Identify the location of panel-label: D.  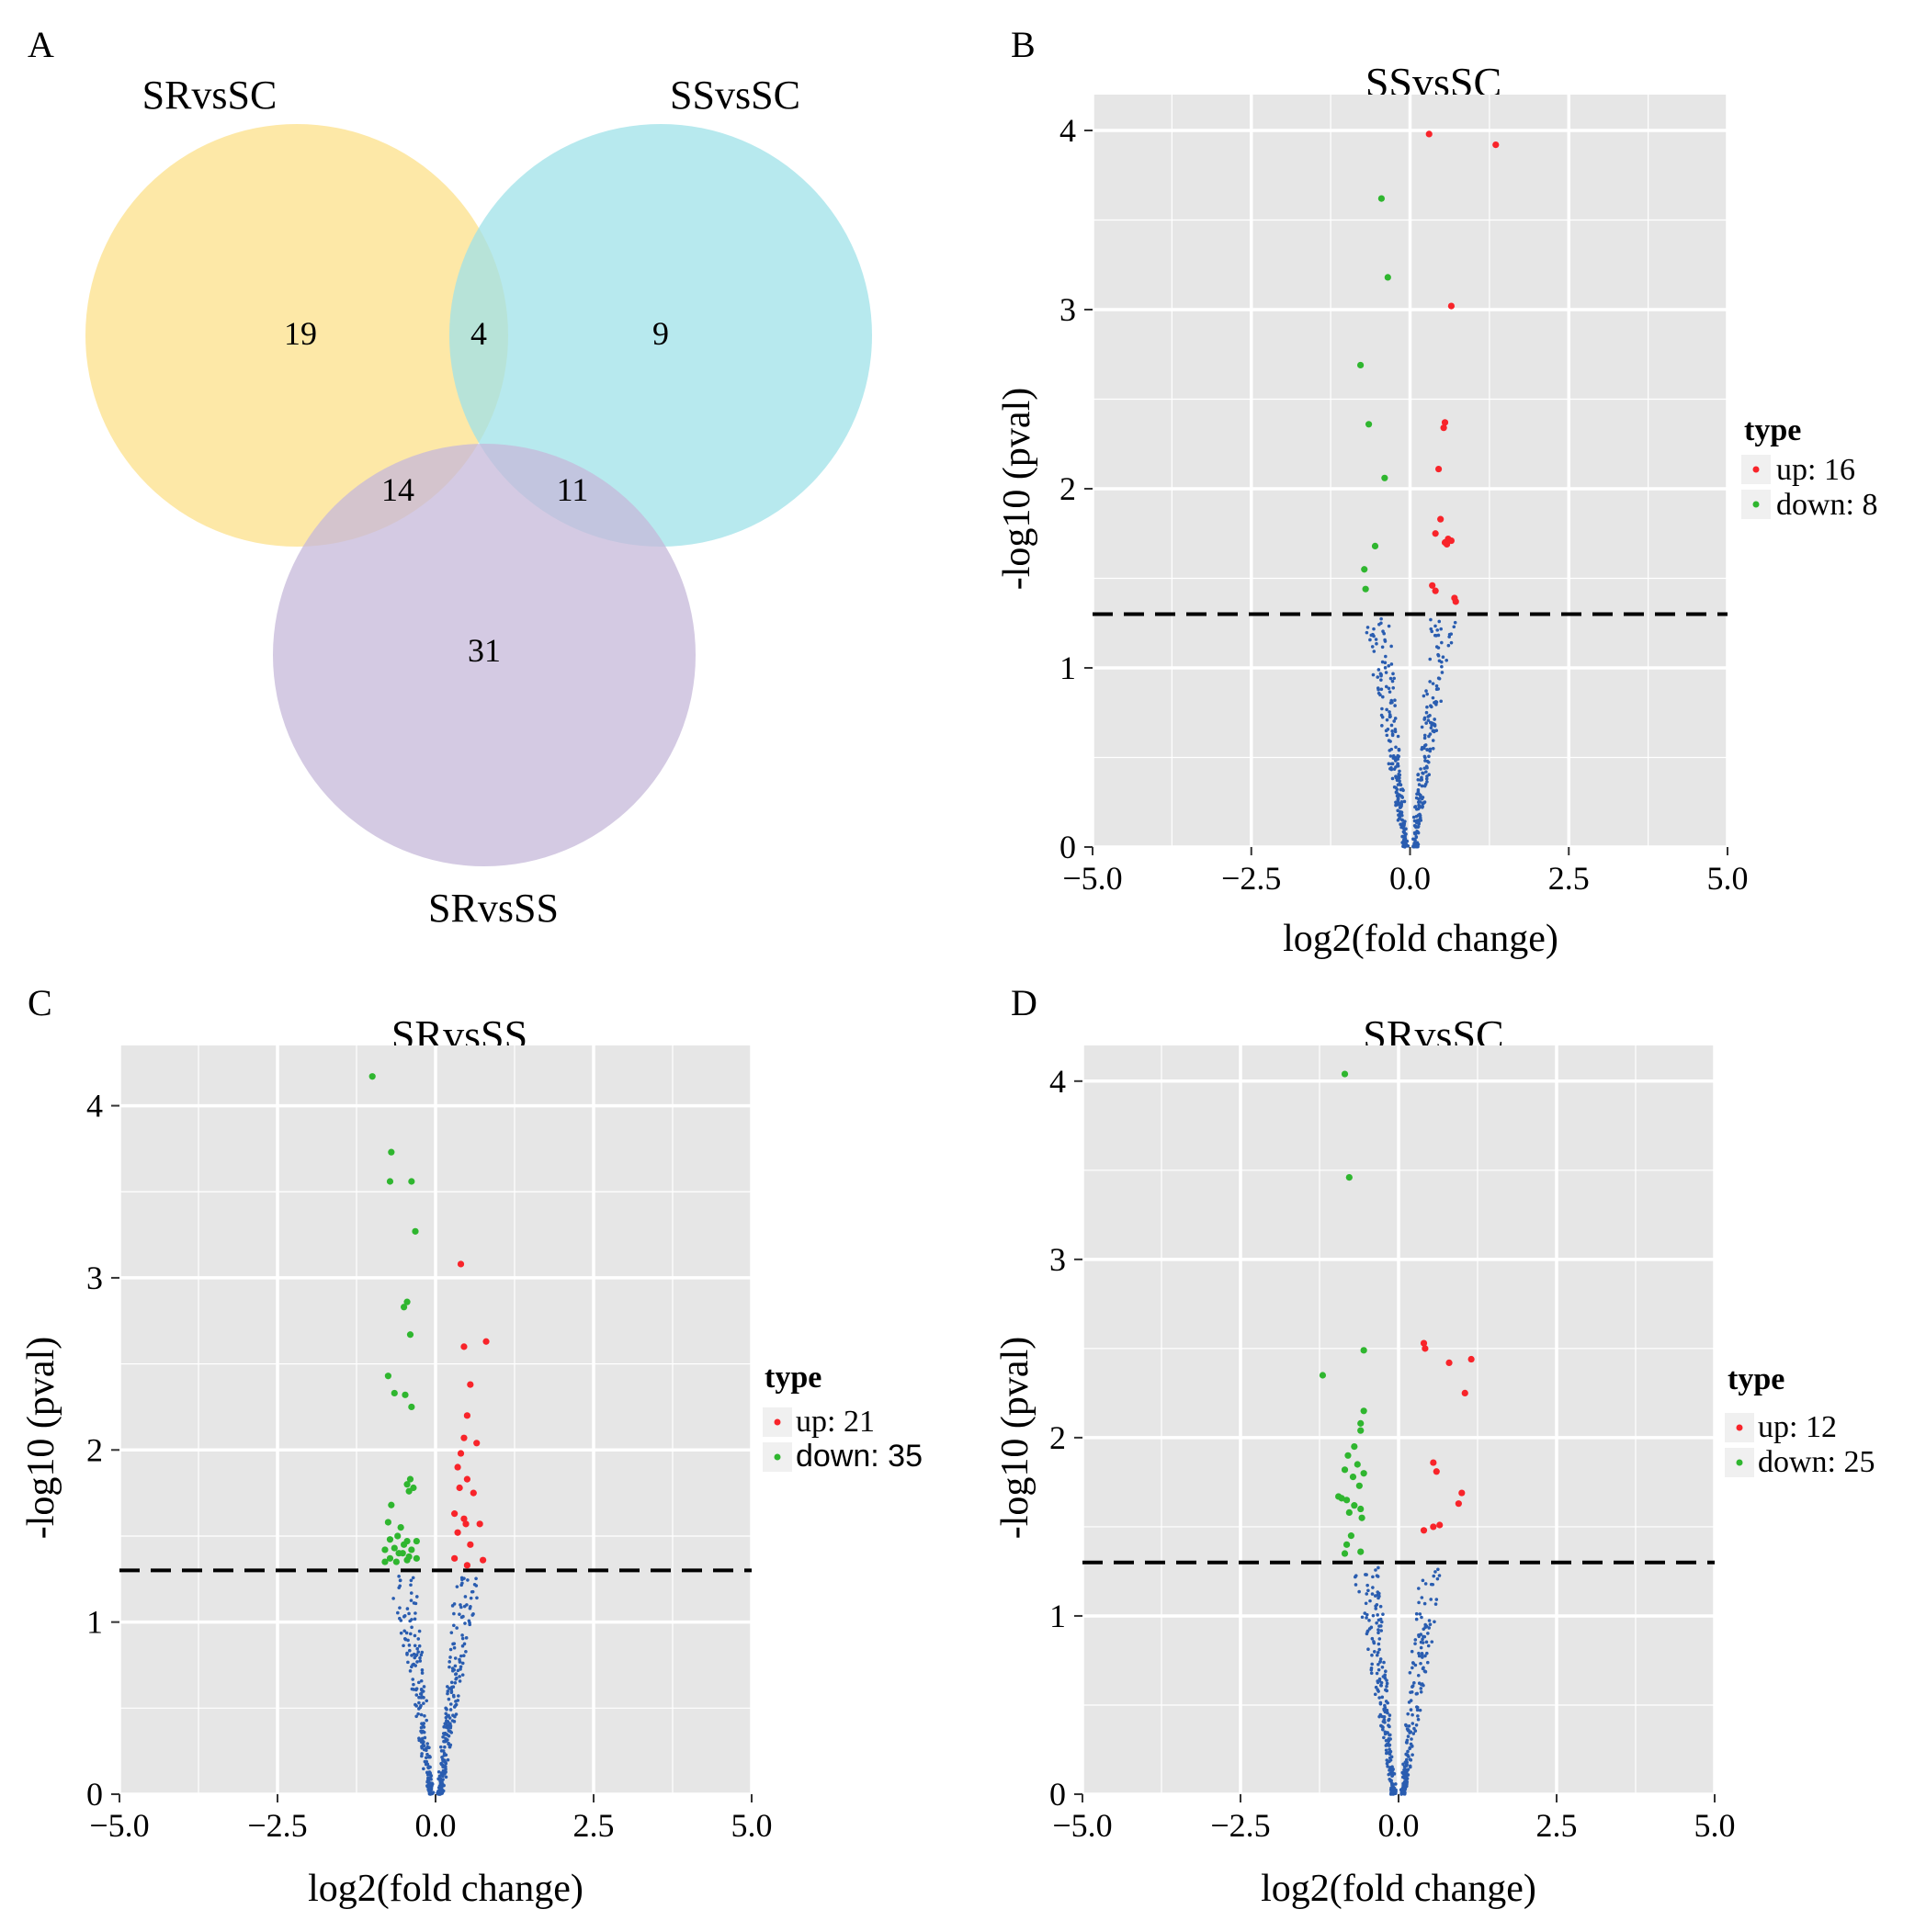
(1024, 1002).